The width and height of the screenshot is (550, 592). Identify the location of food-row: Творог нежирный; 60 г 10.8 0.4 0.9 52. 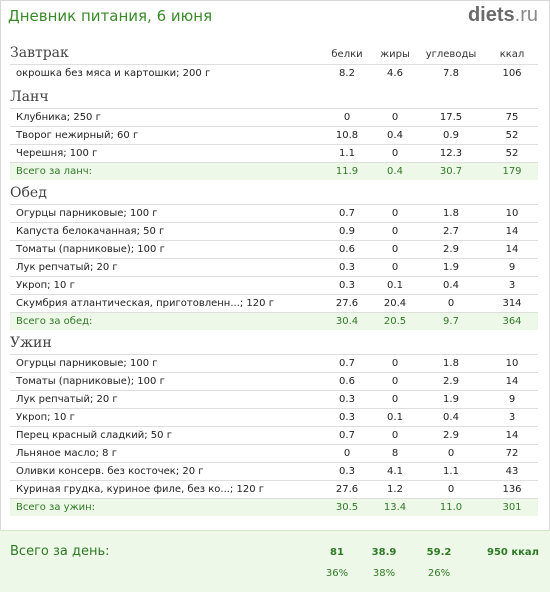
(274, 135).